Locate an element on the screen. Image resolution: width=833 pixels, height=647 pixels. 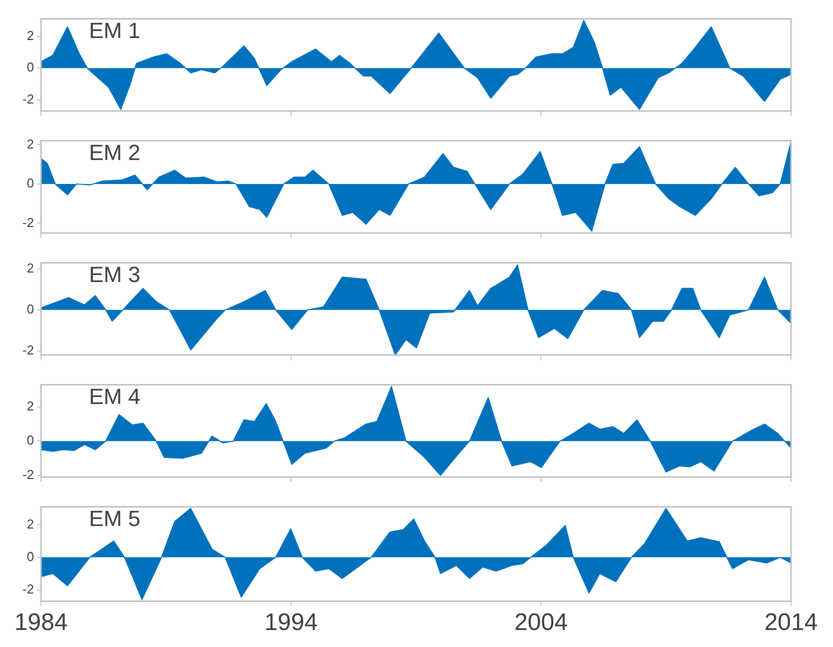
chart-title: EM 5 is located at coordinates (114, 518).